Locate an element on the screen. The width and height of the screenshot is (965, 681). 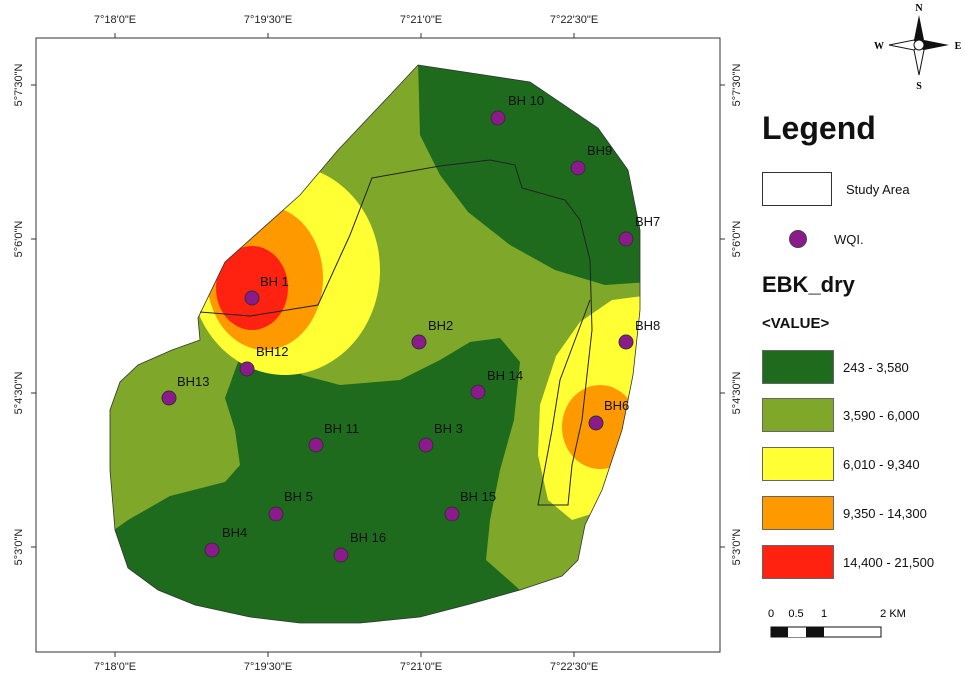
north-label: N is located at coordinates (919, 8).